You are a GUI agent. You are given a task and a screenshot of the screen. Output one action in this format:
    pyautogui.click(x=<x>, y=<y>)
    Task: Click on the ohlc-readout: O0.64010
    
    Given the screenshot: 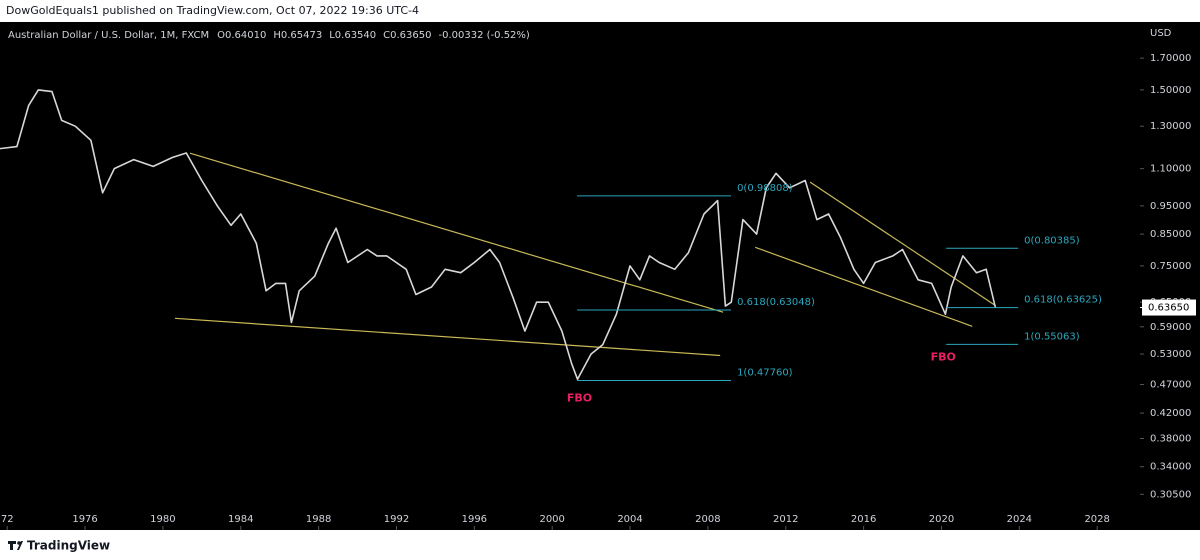 What is the action you would take?
    pyautogui.click(x=241, y=35)
    